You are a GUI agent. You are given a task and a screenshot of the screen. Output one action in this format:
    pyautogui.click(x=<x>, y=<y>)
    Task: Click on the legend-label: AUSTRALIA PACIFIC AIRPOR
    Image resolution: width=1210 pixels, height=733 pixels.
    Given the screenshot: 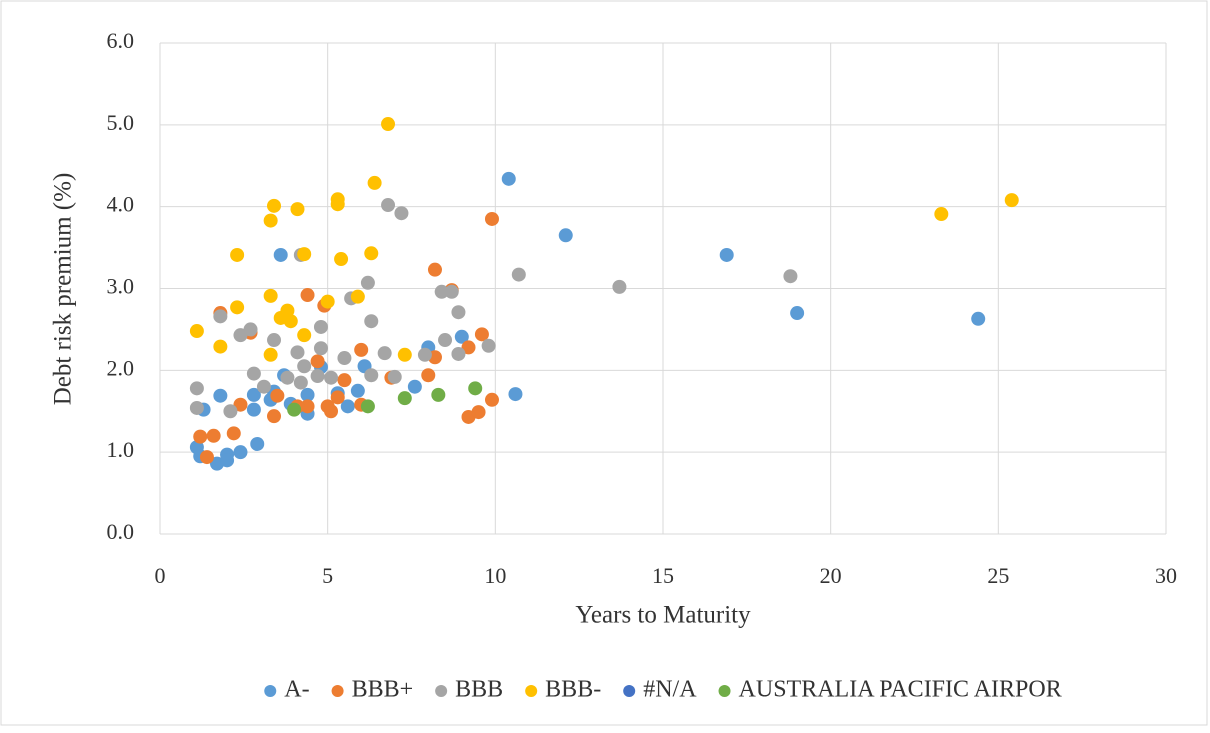 What is the action you would take?
    pyautogui.click(x=900, y=690)
    